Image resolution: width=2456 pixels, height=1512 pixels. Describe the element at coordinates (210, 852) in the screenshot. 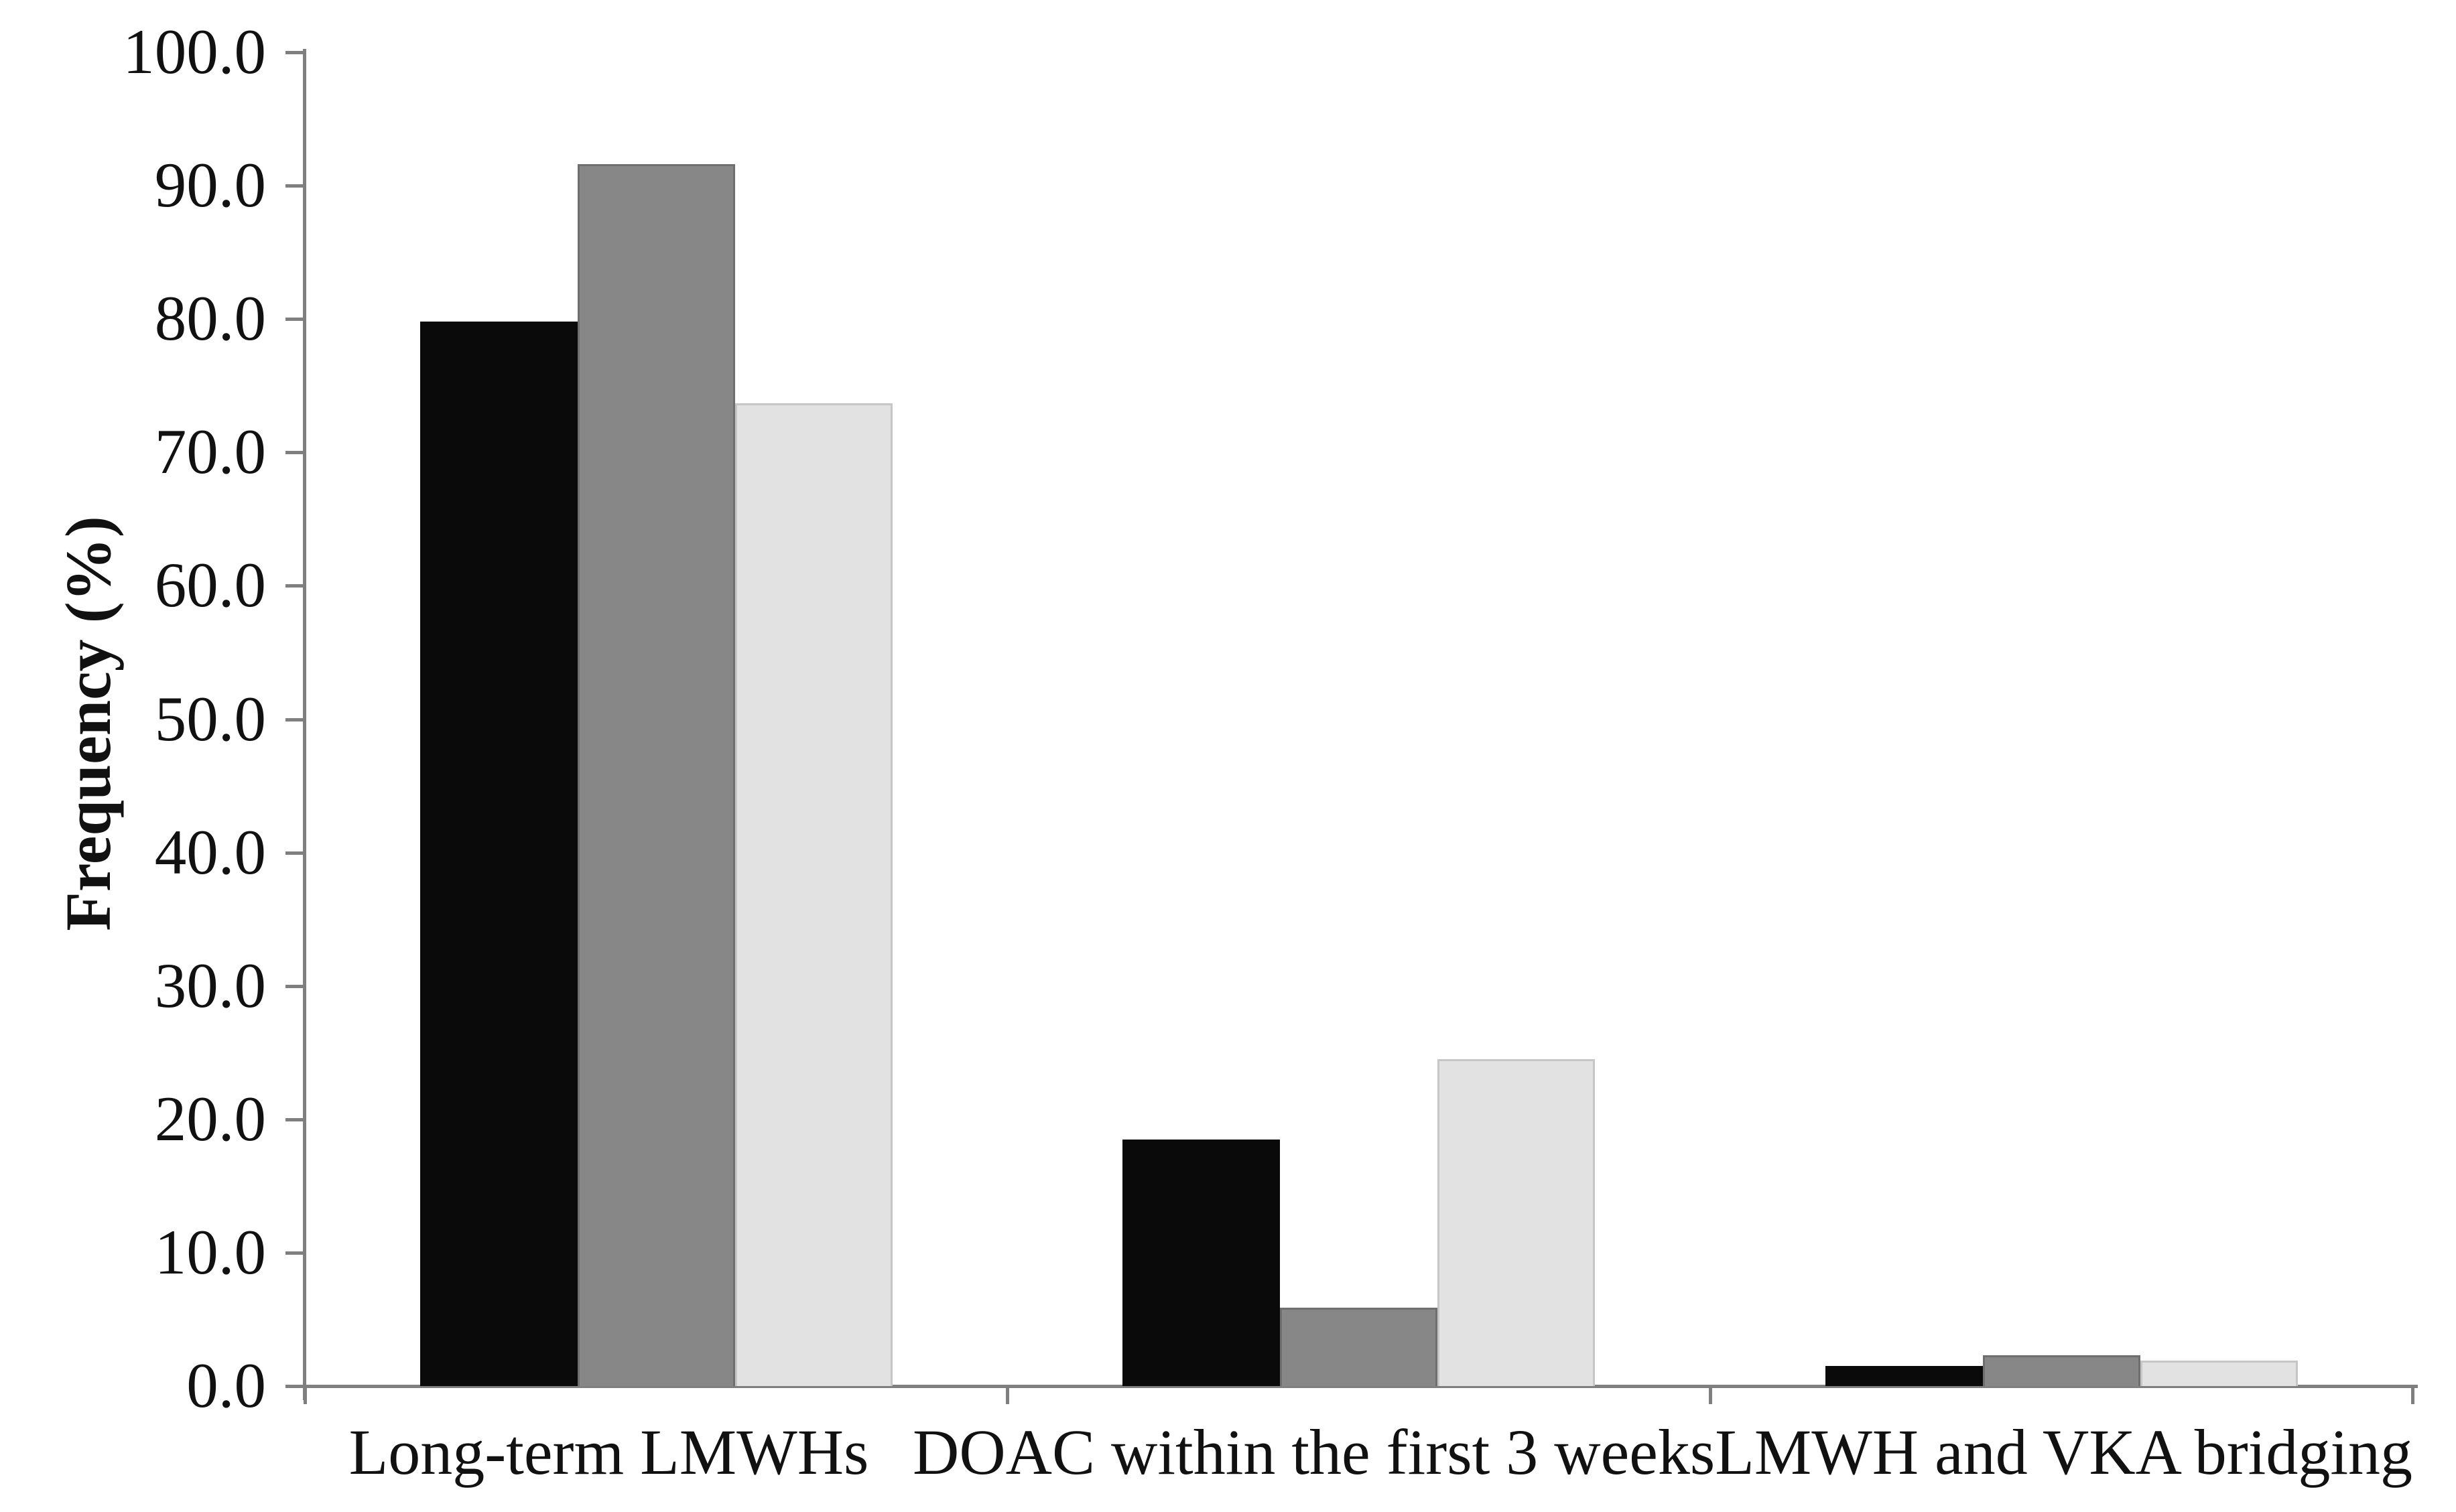

I see `y-axis-tick-label: 40.0` at that location.